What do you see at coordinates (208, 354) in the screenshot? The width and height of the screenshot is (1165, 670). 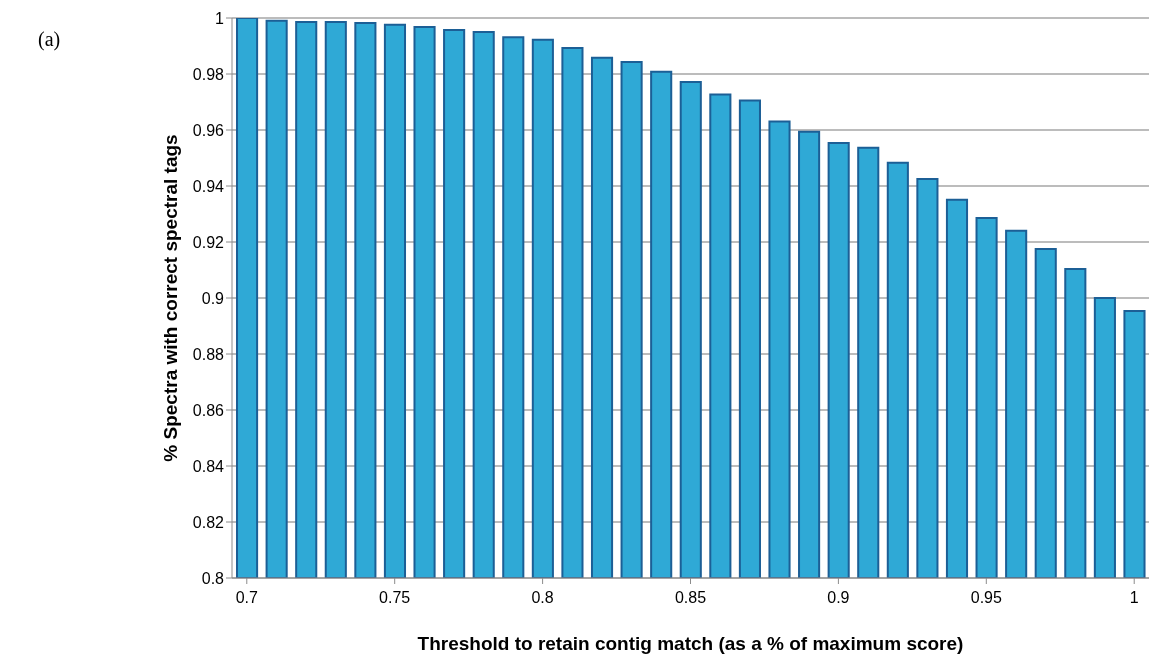 I see `y-tick-label: 0.88` at bounding box center [208, 354].